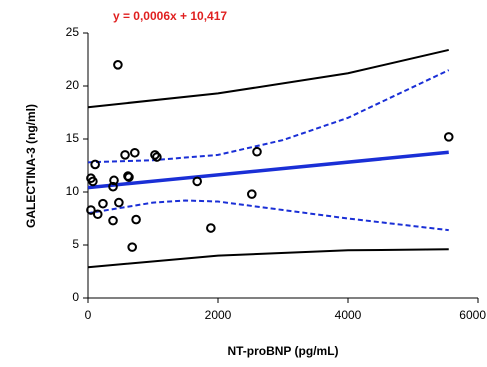 The image size is (487, 367). Describe the element at coordinates (73, 32) in the screenshot. I see `y-tick-label: 25` at that location.